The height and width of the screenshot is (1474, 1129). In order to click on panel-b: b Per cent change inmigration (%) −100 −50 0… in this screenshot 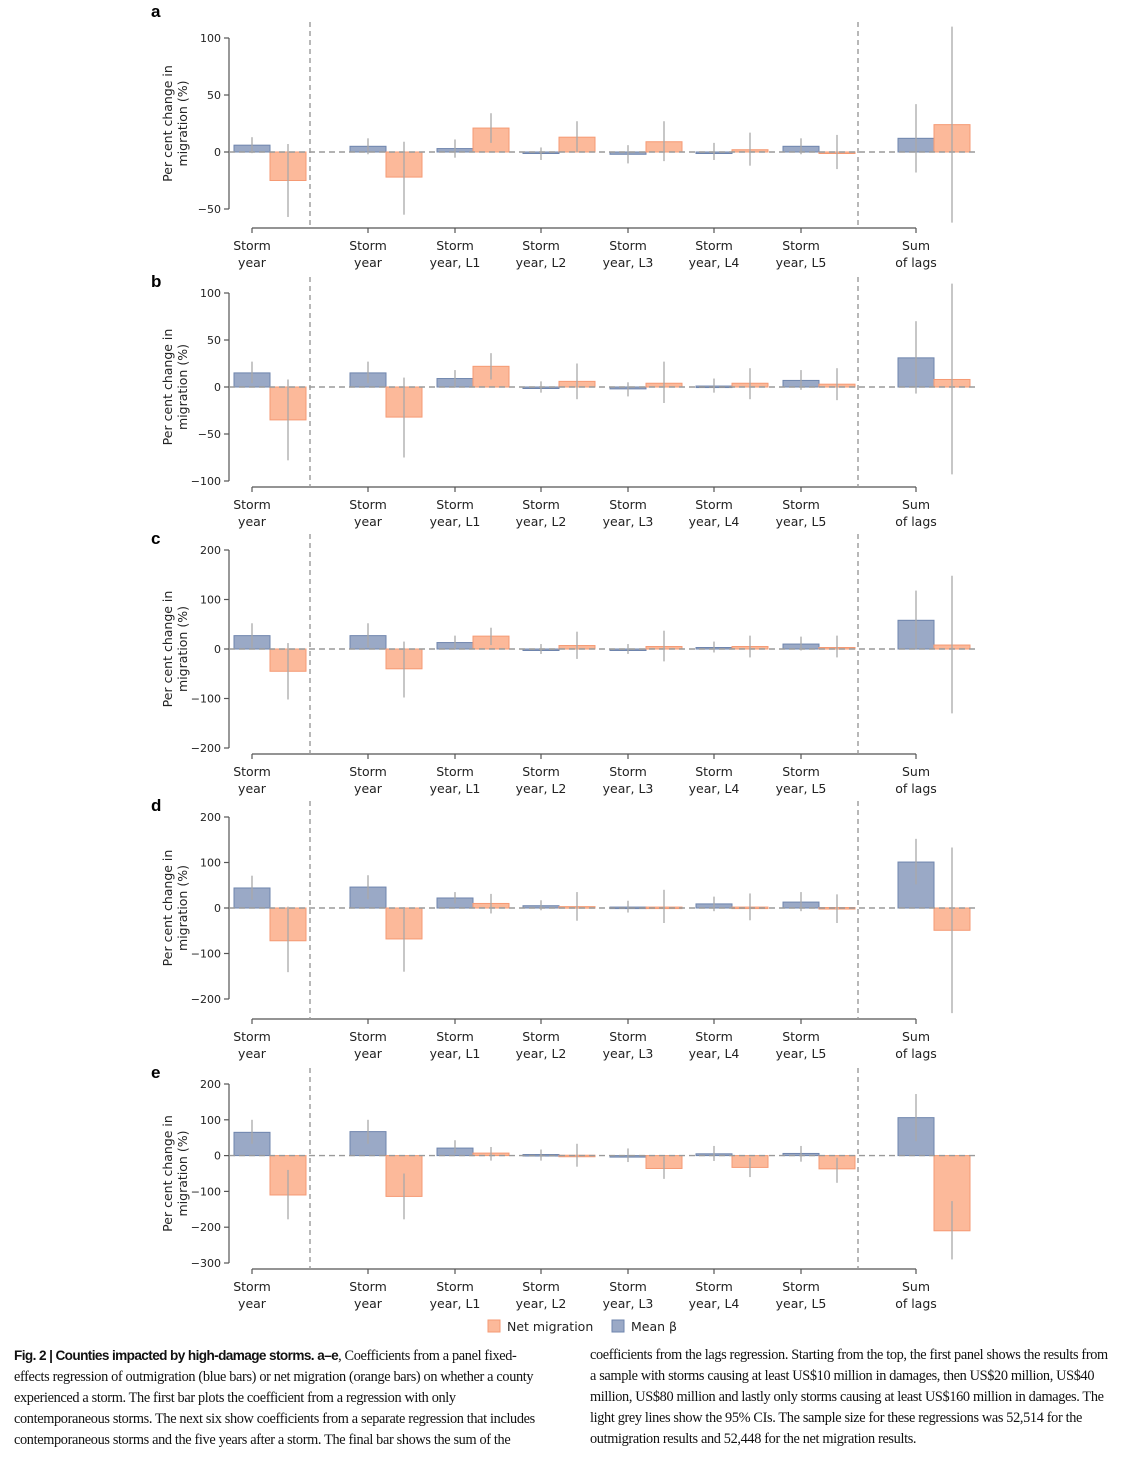, I will do `click(563, 400)`.